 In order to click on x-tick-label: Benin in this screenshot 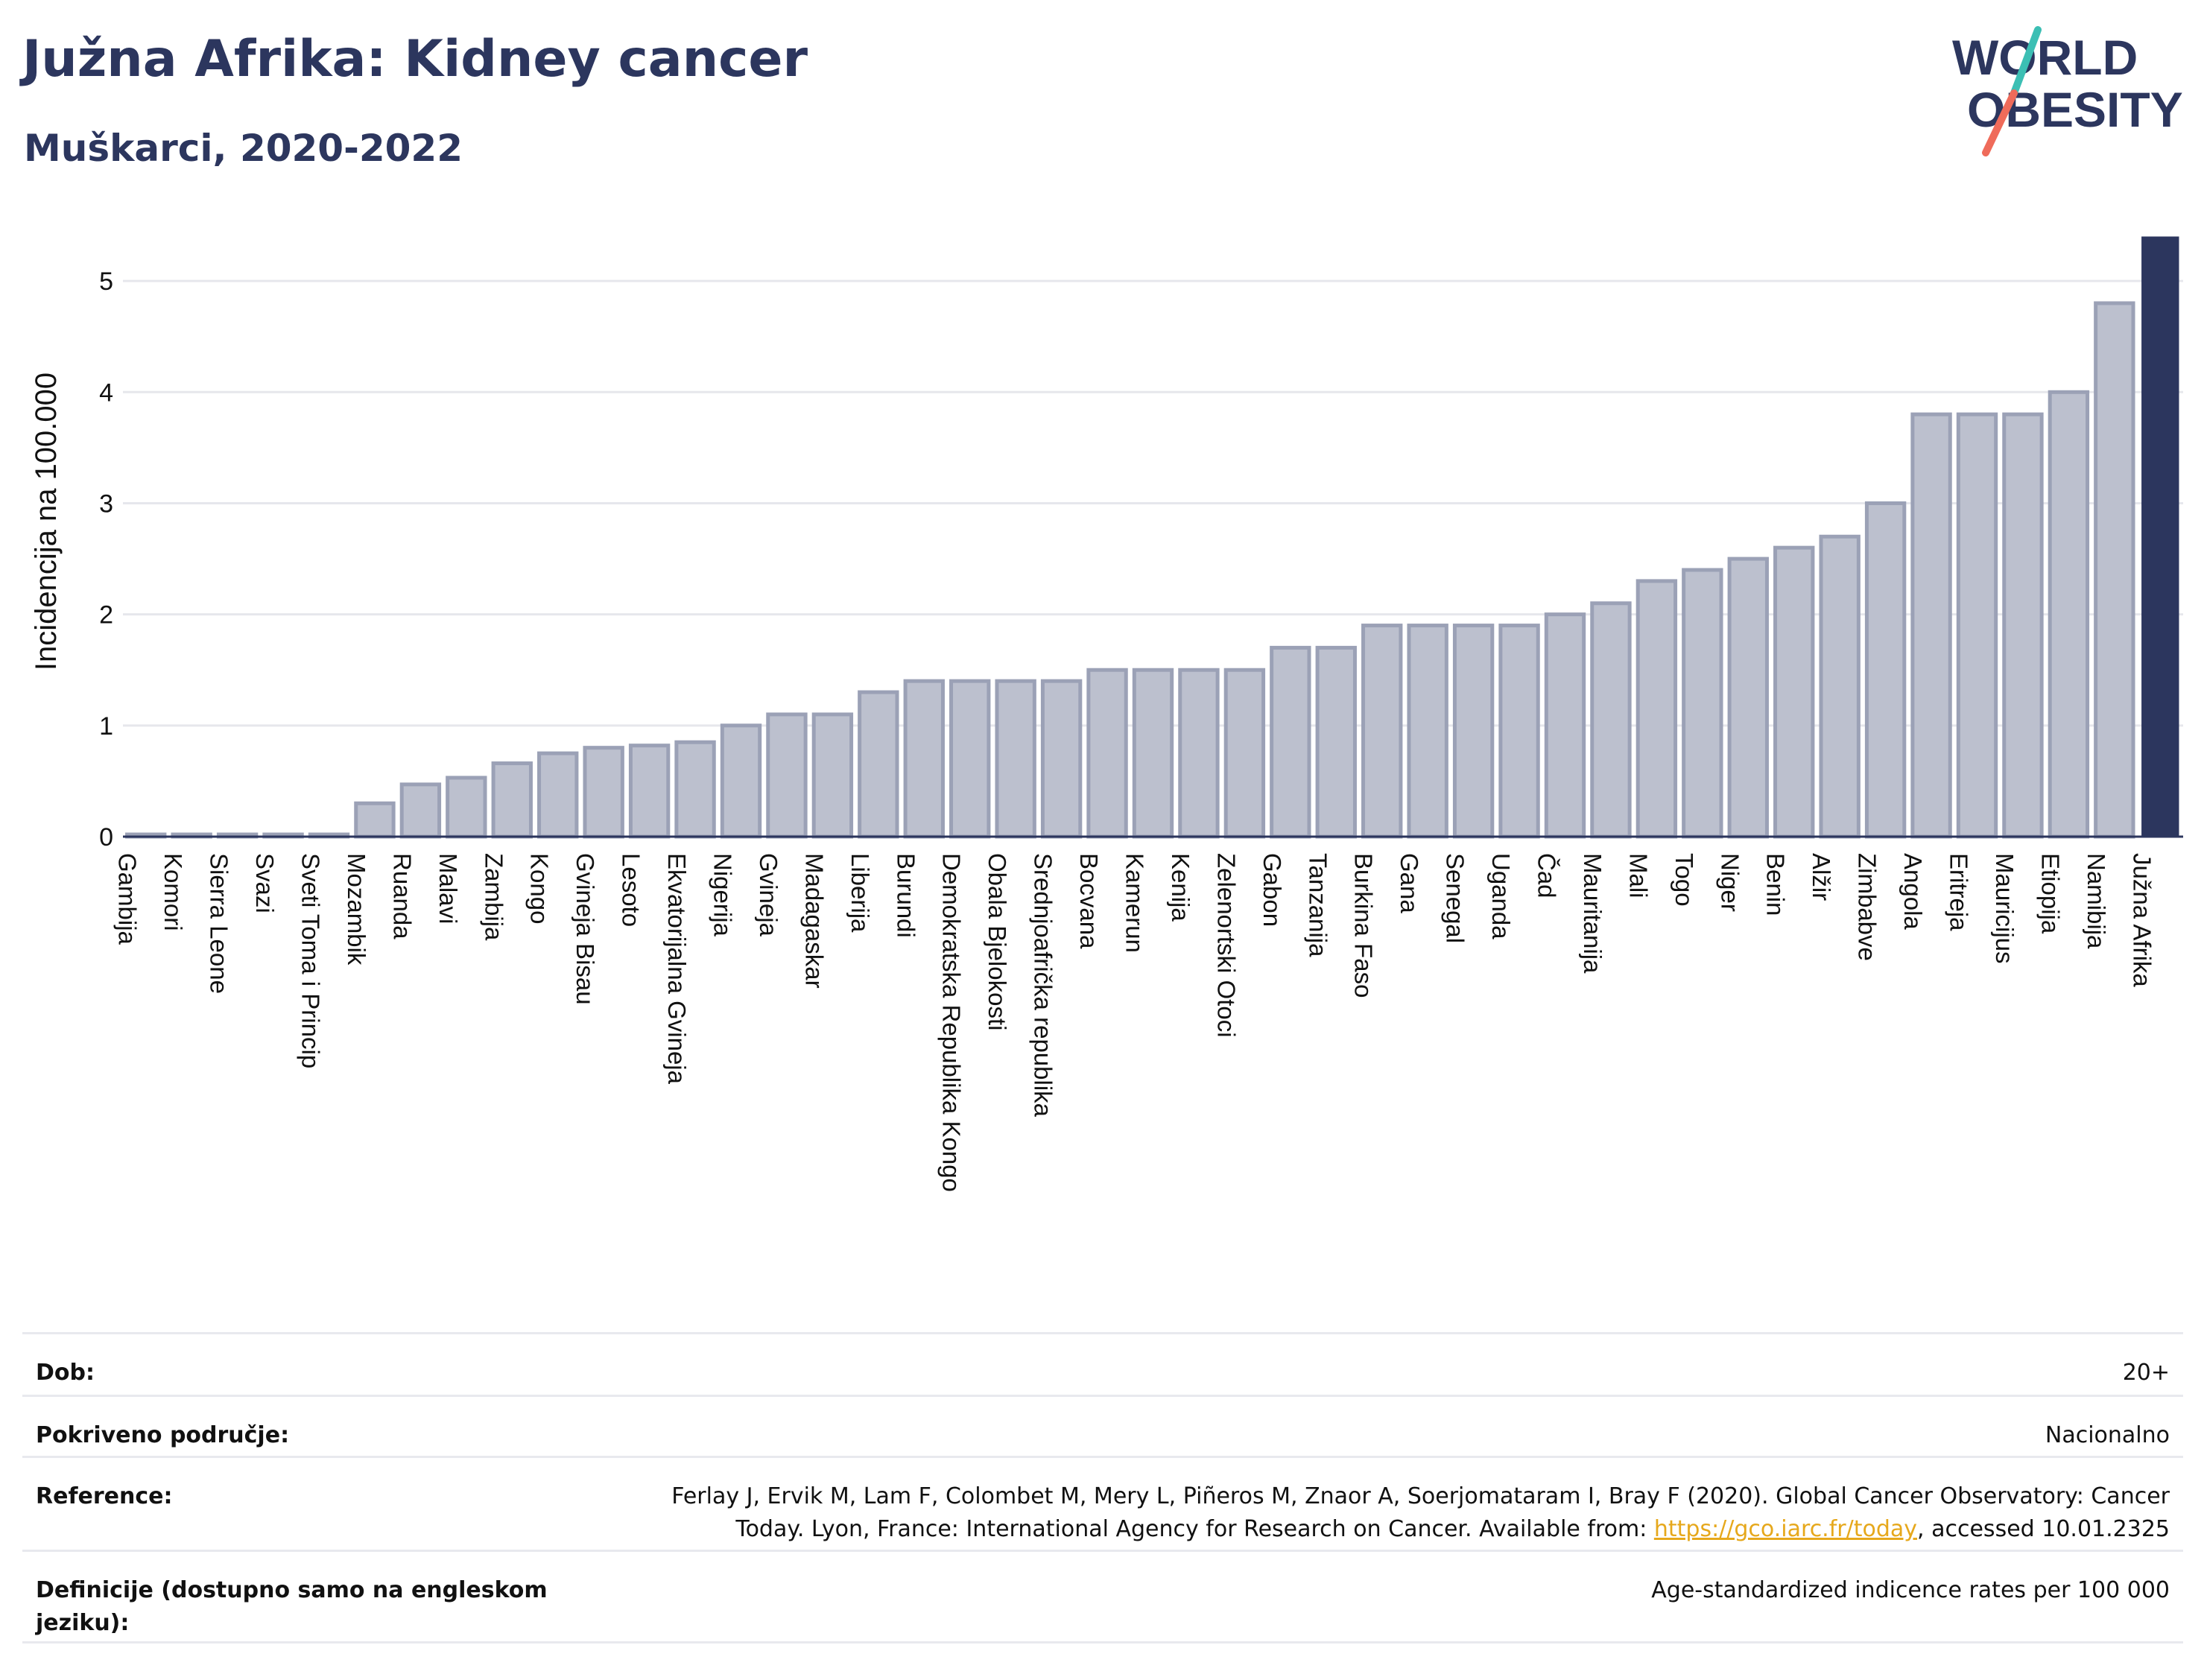, I will do `click(1776, 884)`.